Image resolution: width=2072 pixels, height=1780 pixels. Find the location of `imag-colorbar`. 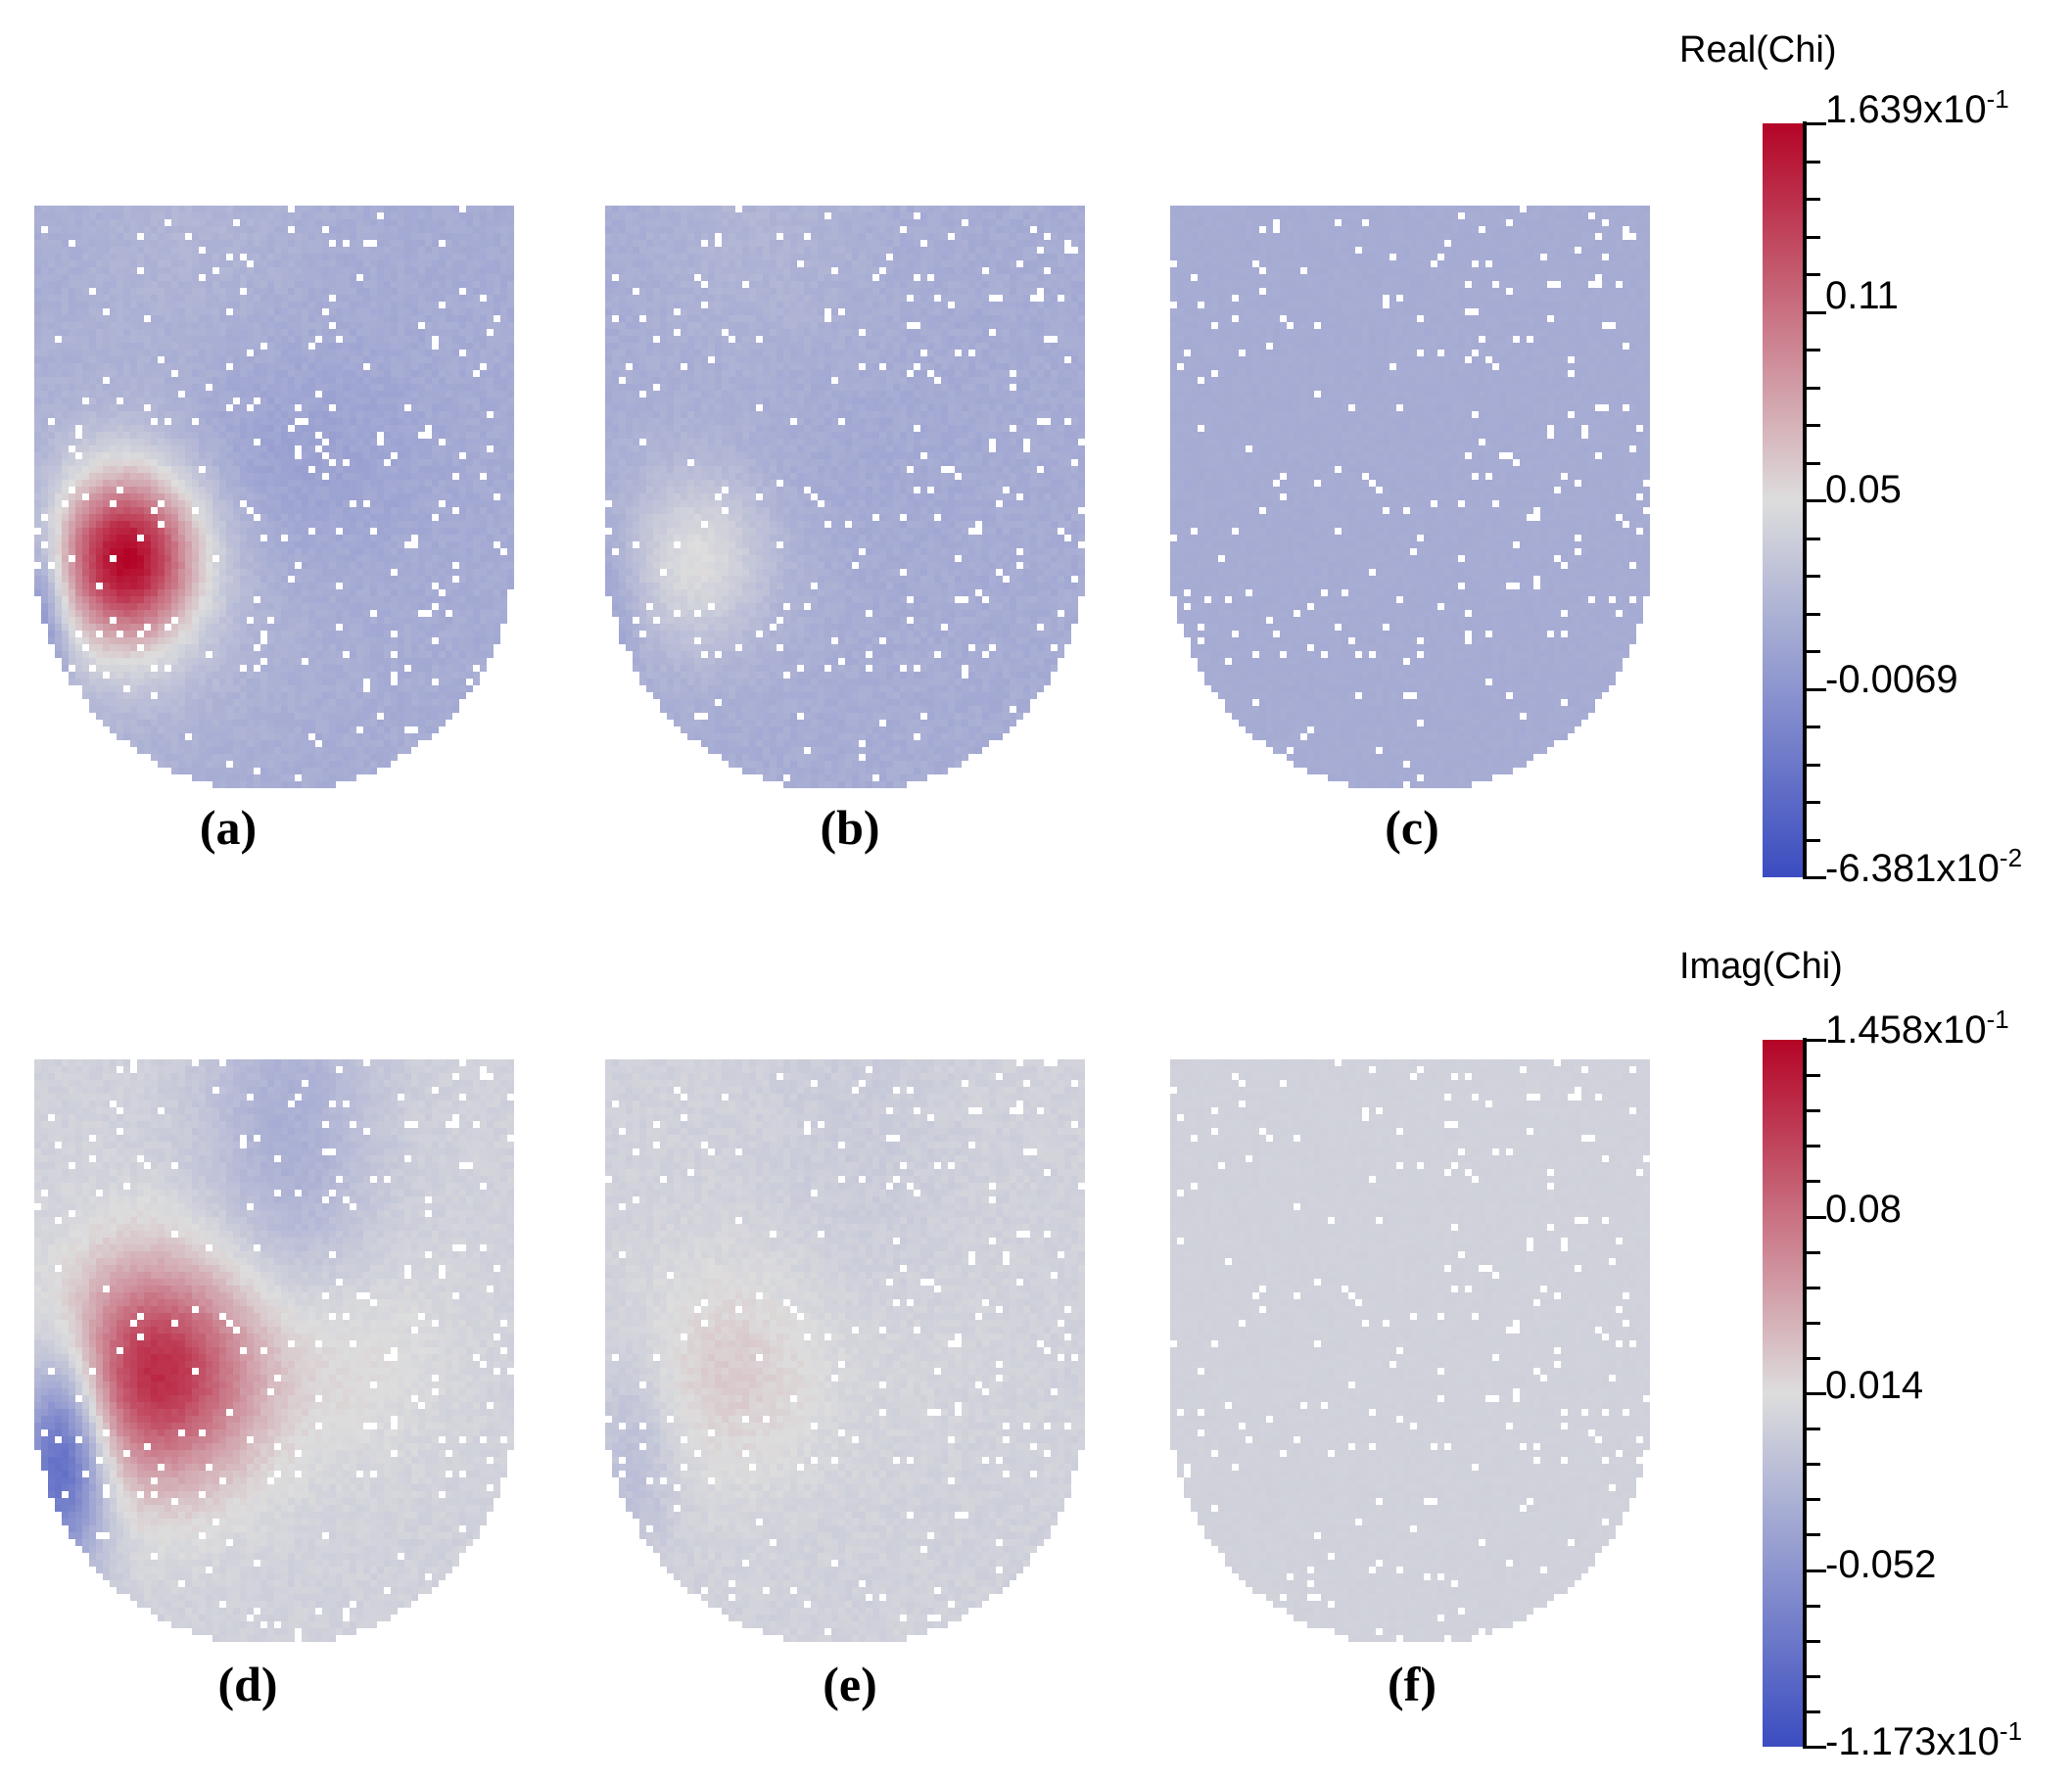

imag-colorbar is located at coordinates (1783, 1393).